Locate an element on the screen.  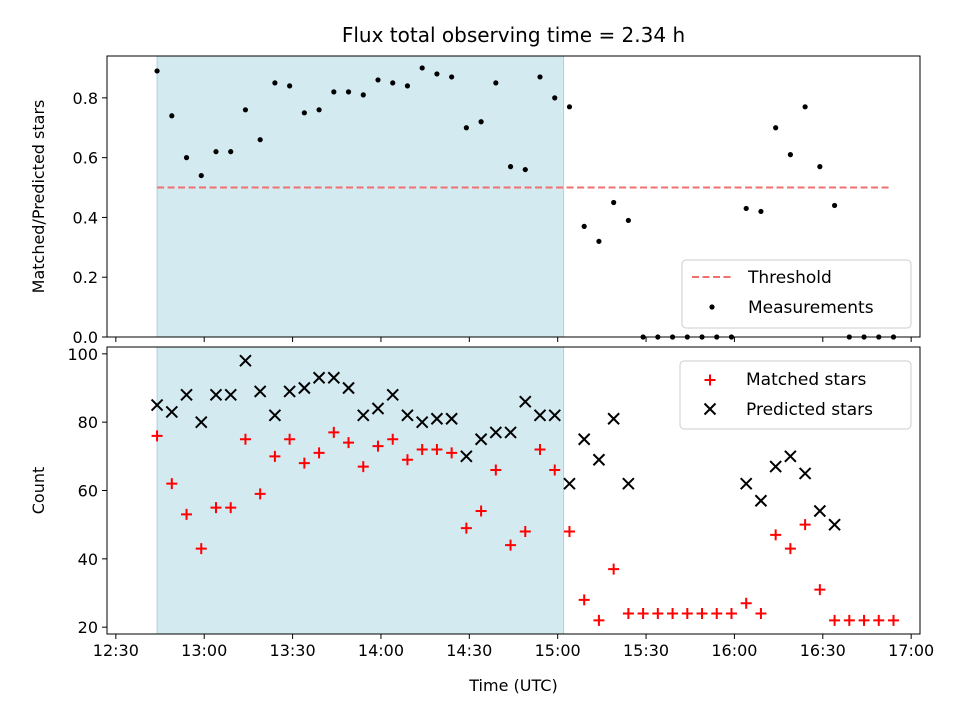
legend-predicted-swatch is located at coordinates (710, 409).